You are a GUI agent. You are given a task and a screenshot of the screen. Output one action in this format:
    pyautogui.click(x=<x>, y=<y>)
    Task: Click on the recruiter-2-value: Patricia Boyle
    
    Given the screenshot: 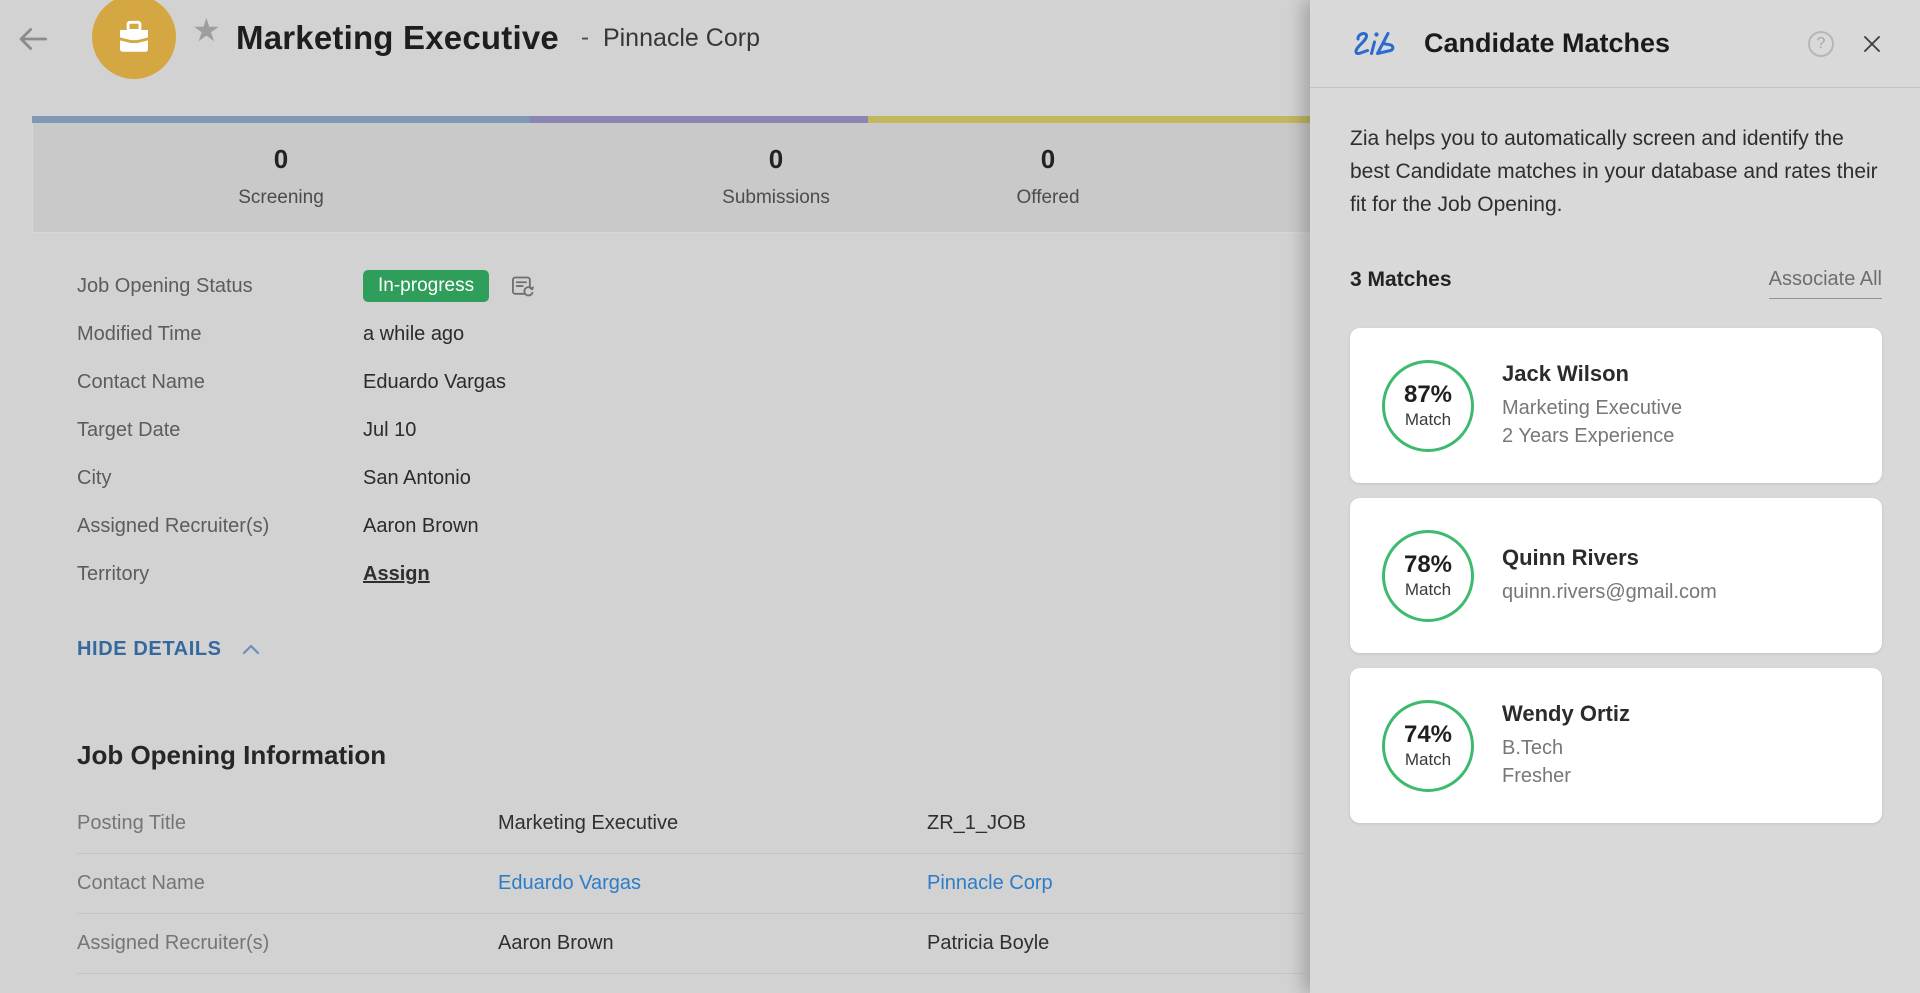 What is the action you would take?
    pyautogui.click(x=988, y=943)
    